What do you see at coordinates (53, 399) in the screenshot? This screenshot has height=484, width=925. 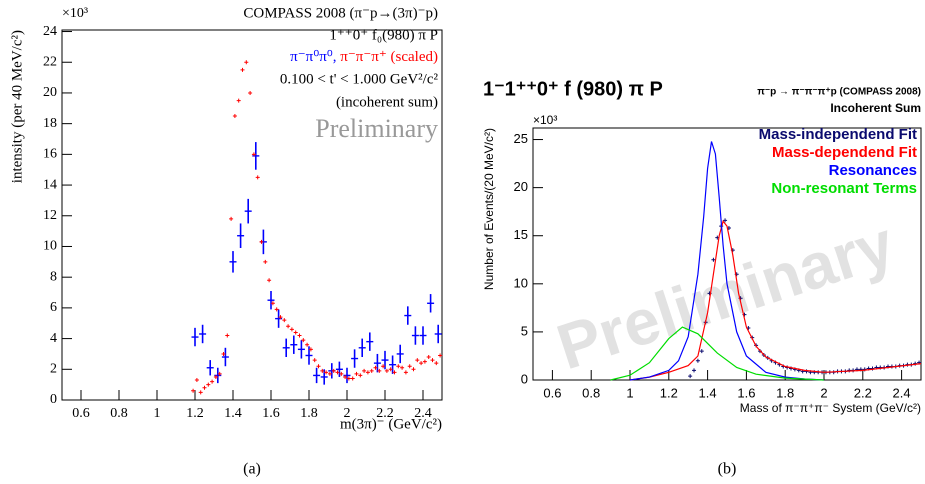 I see `y-tick-label: 0` at bounding box center [53, 399].